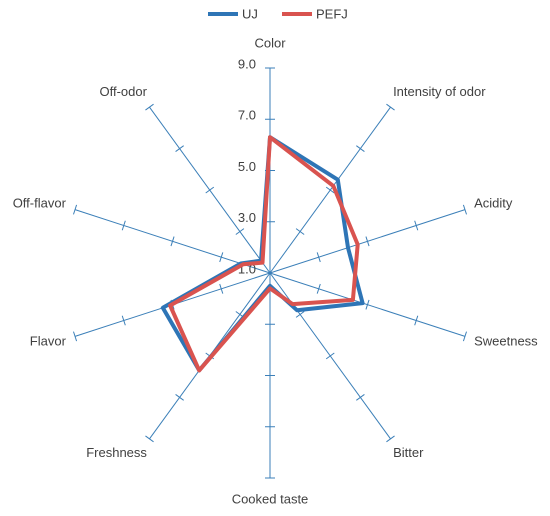 The height and width of the screenshot is (516, 550). Describe the element at coordinates (247, 63) in the screenshot. I see `r-tick-label: 9.0` at that location.